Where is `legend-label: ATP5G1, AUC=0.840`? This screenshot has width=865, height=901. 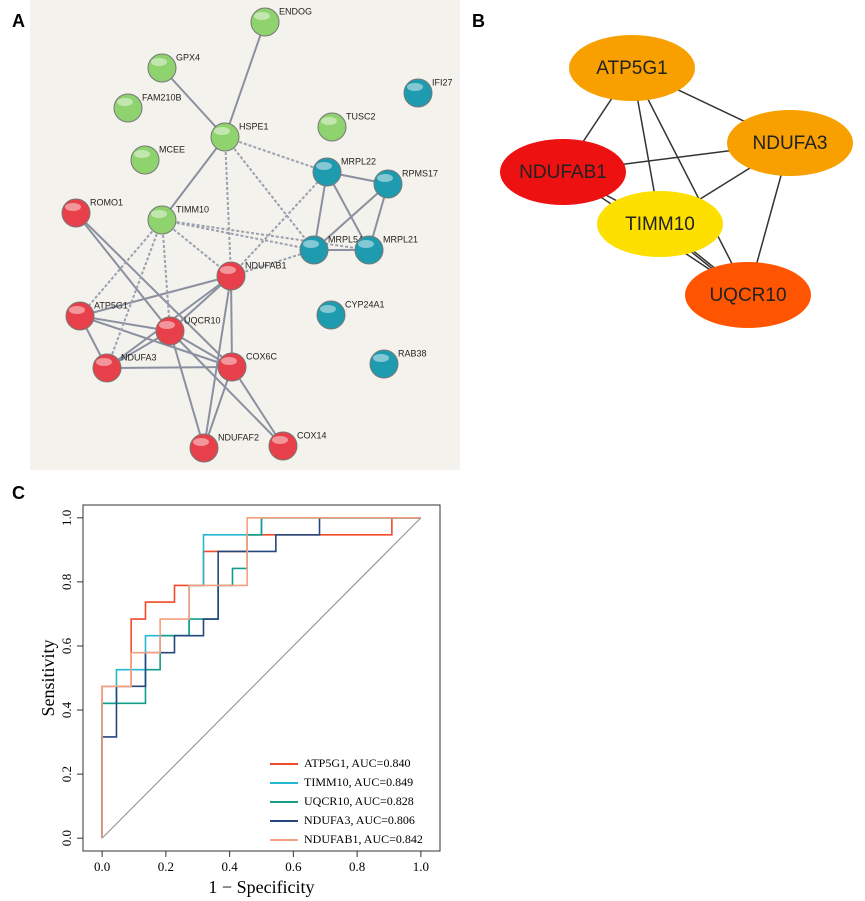 legend-label: ATP5G1, AUC=0.840 is located at coordinates (357, 763).